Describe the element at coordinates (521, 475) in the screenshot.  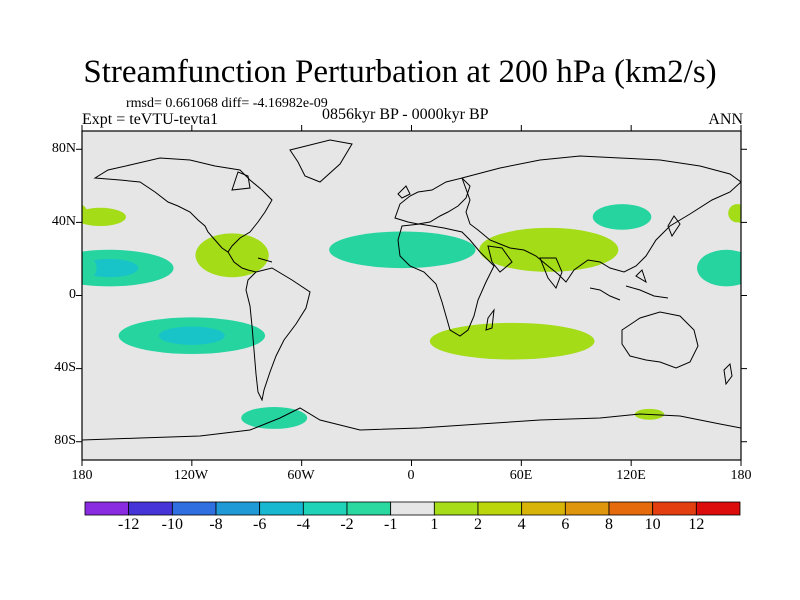
I see `lon-tick-label: 60E` at that location.